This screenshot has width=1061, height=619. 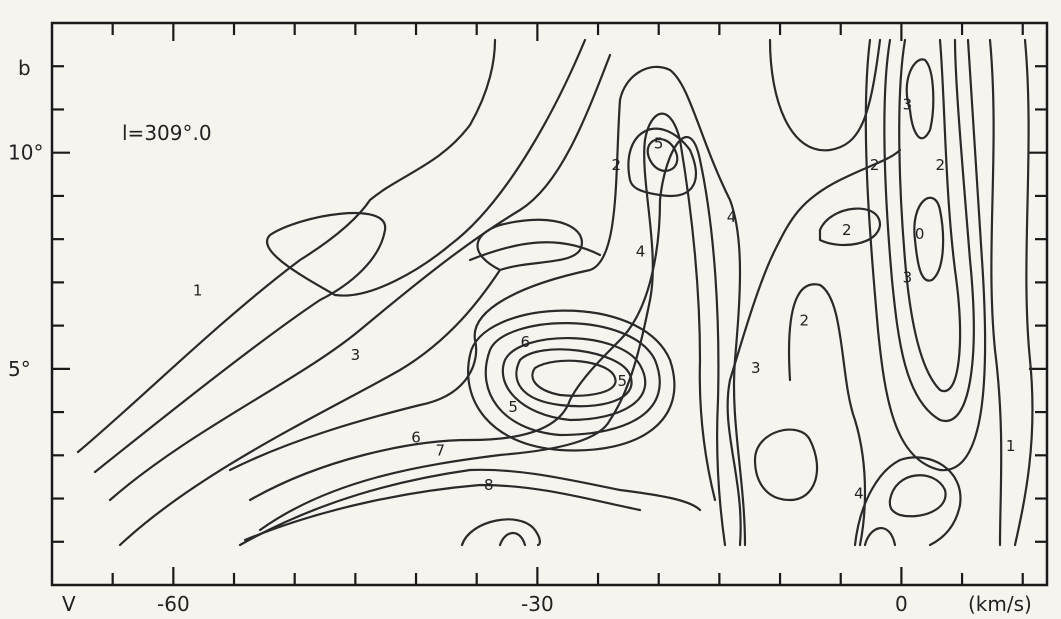 I want to click on plot-annotation: l=309°.0, so click(x=167, y=133).